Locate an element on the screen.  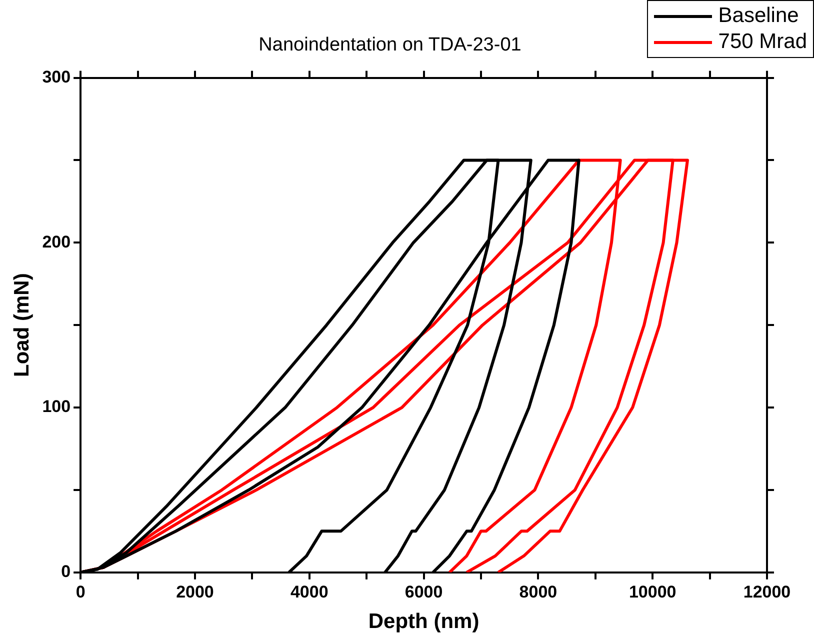
x-tick-label: 0 is located at coordinates (81, 592).